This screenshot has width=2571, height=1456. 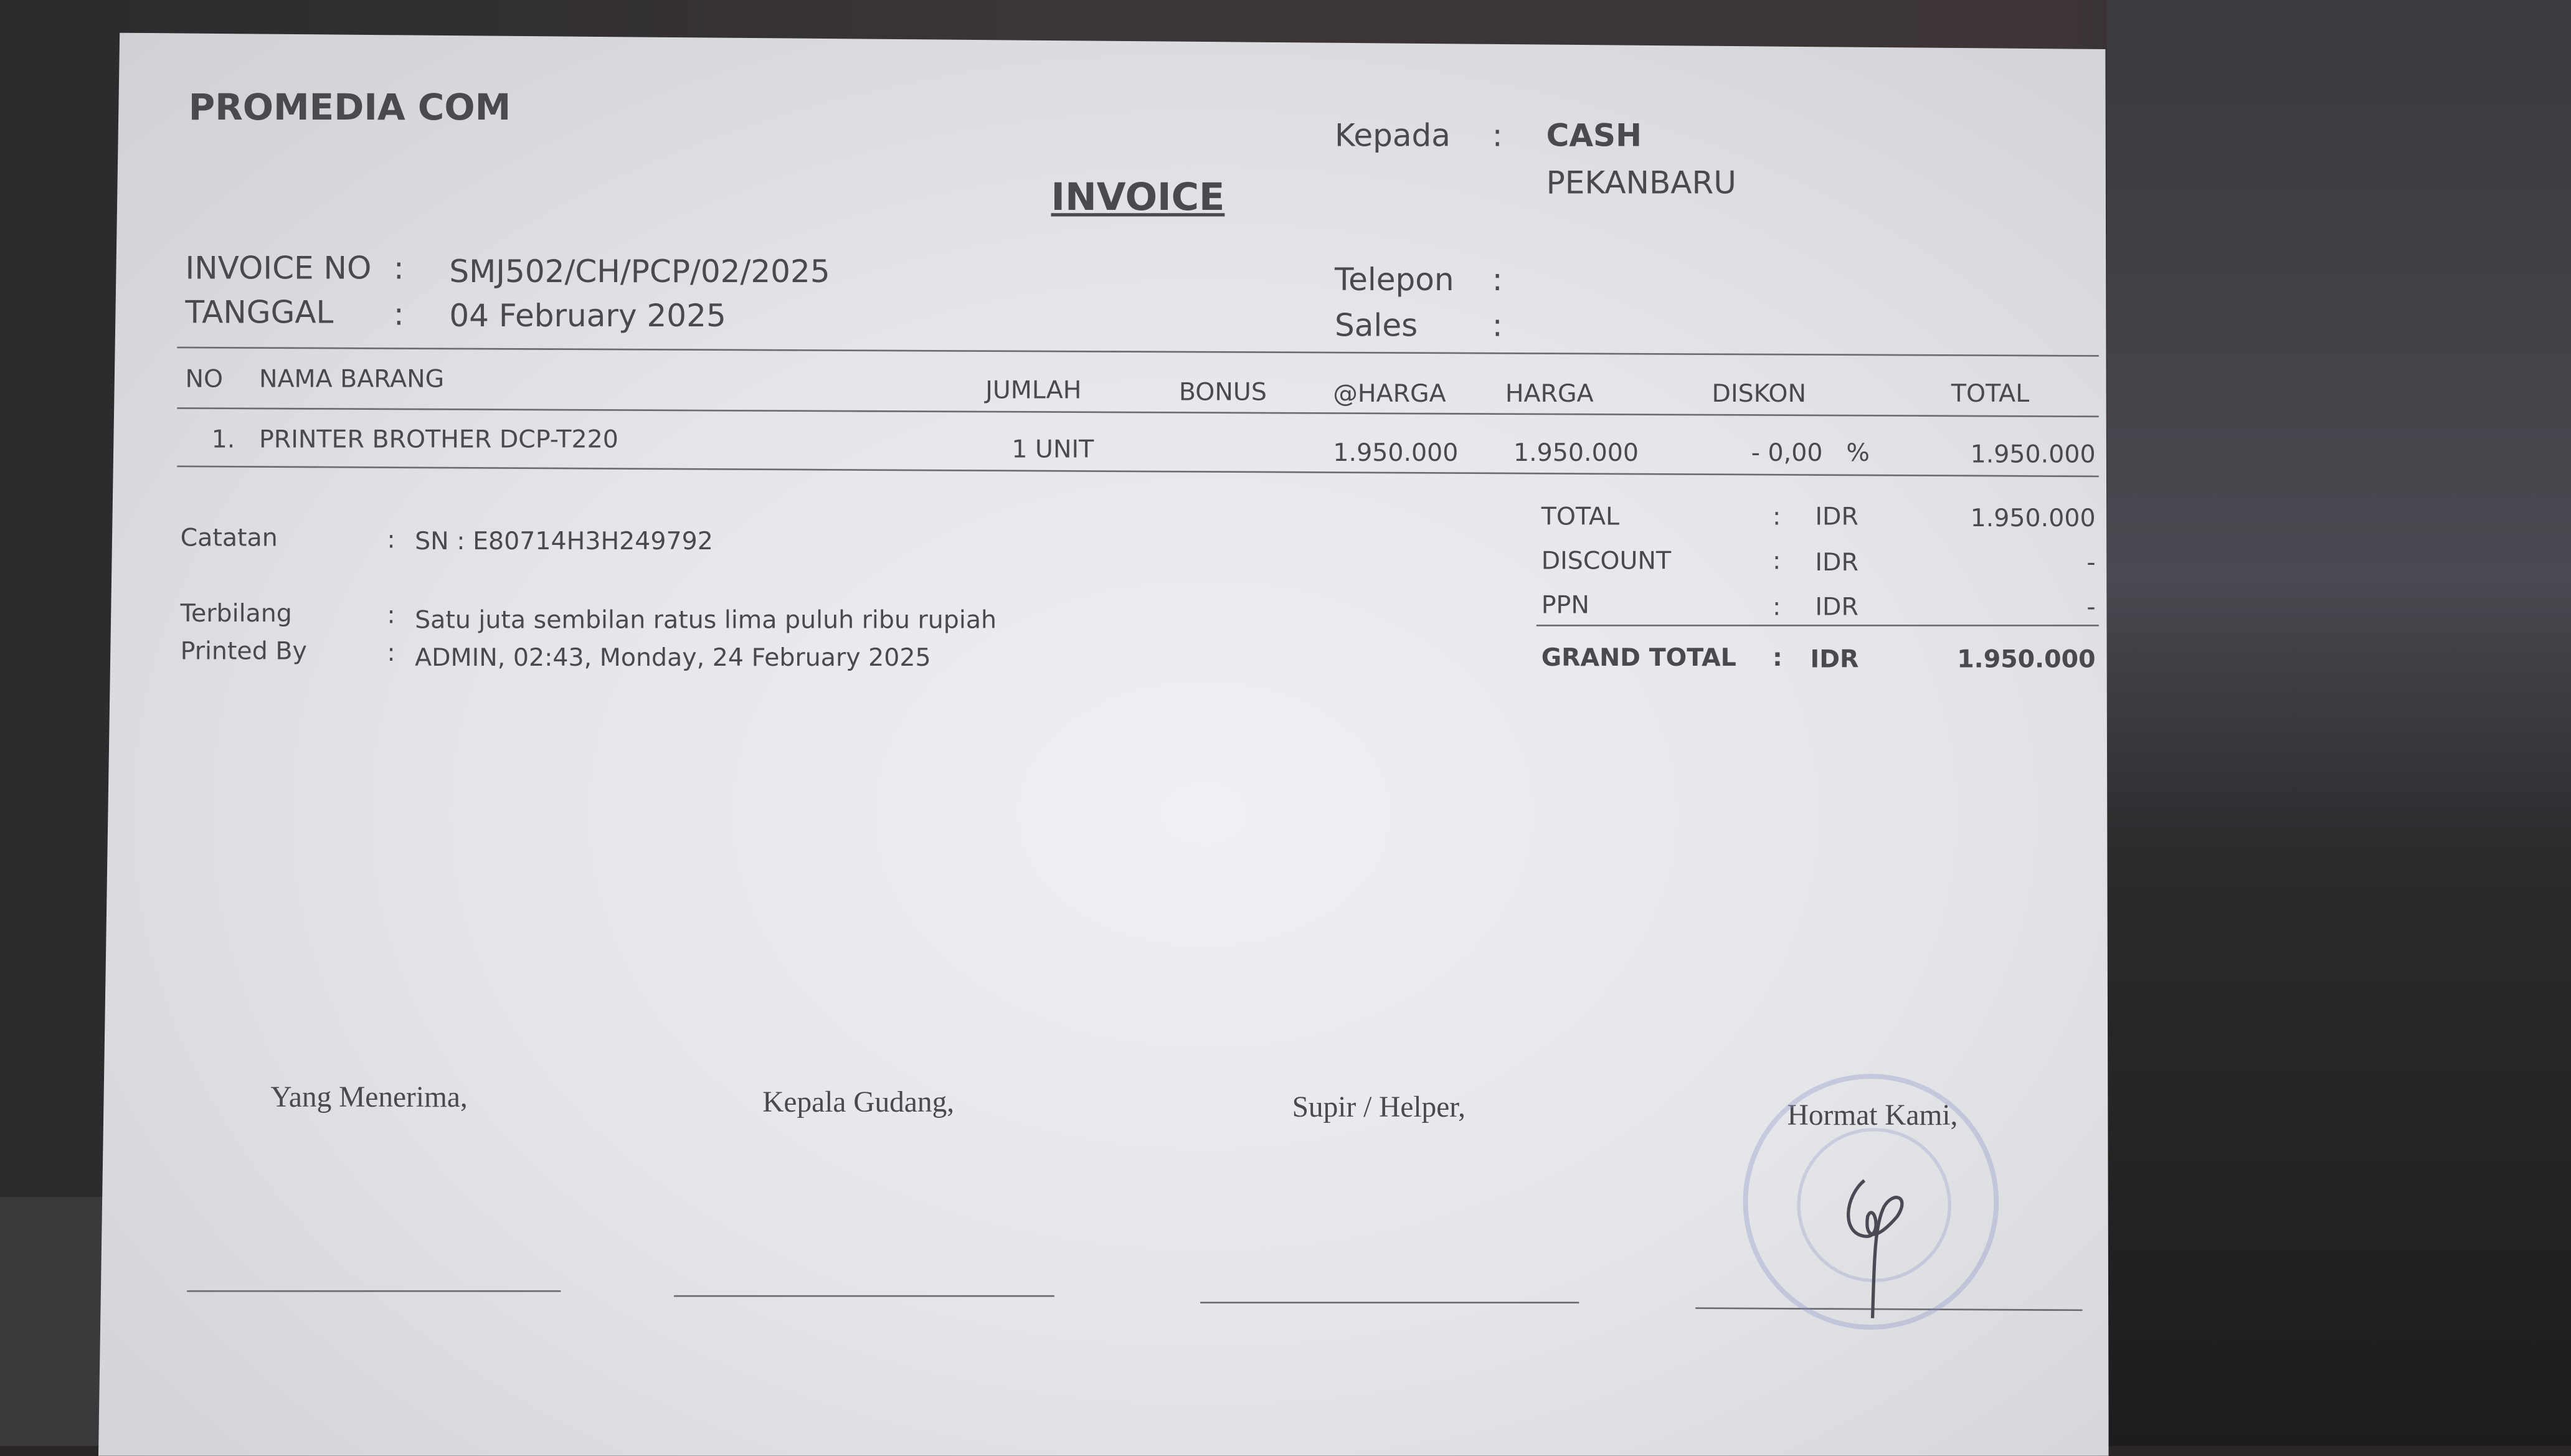 I want to click on divider, so click(x=1818, y=626).